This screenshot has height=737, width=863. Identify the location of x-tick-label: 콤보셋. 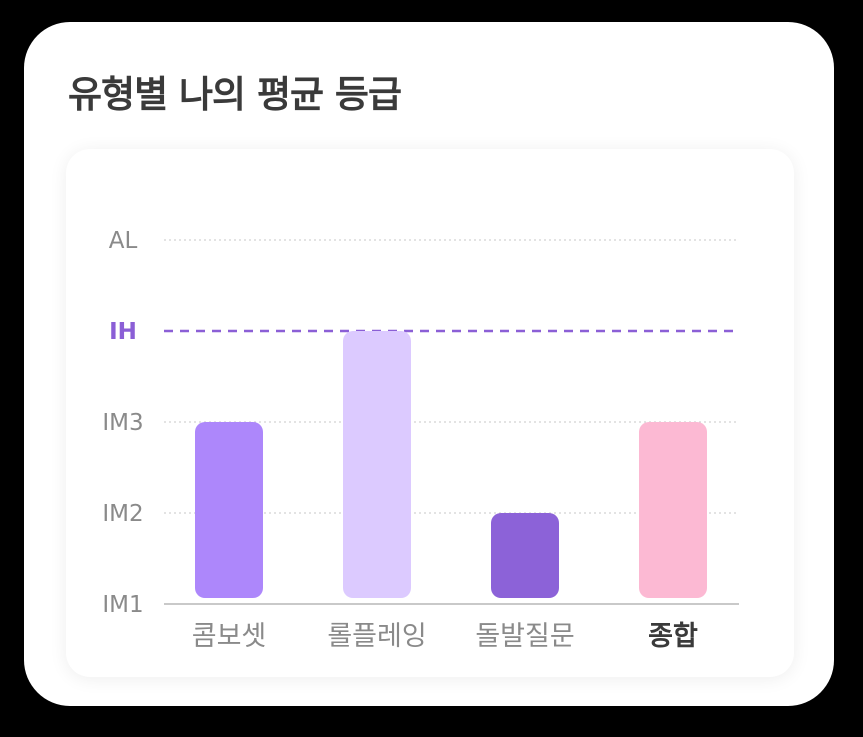
(229, 636).